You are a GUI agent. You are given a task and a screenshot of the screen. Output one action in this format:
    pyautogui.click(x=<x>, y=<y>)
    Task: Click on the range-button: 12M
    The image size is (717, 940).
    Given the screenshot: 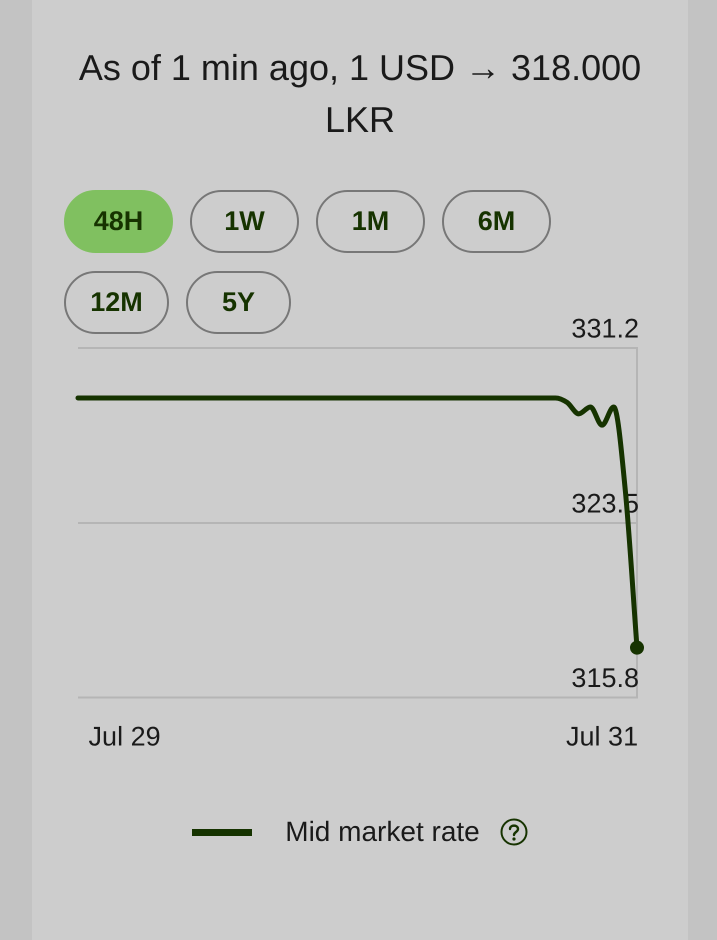 What is the action you would take?
    pyautogui.click(x=116, y=302)
    